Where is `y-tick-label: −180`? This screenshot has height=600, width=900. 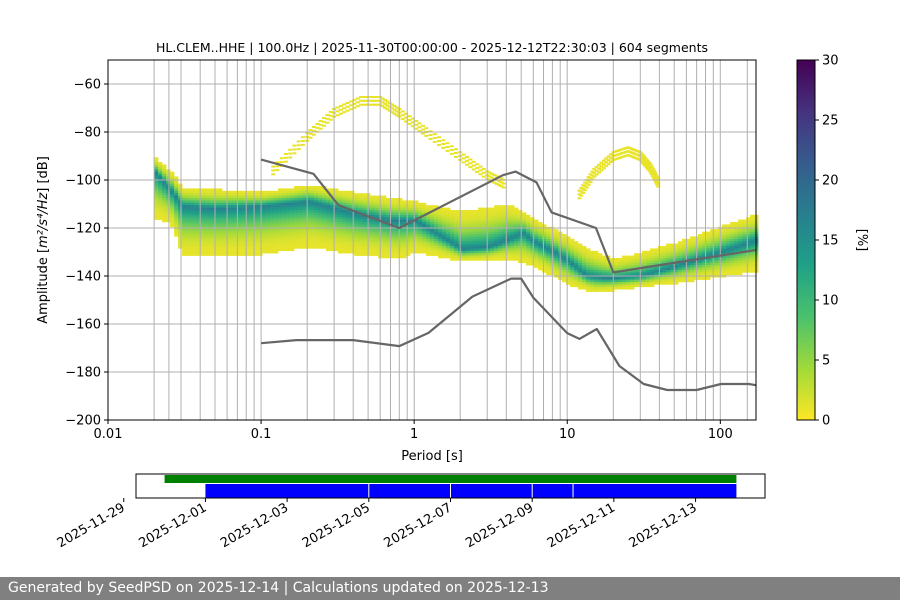
y-tick-label: −180 is located at coordinates (83, 373).